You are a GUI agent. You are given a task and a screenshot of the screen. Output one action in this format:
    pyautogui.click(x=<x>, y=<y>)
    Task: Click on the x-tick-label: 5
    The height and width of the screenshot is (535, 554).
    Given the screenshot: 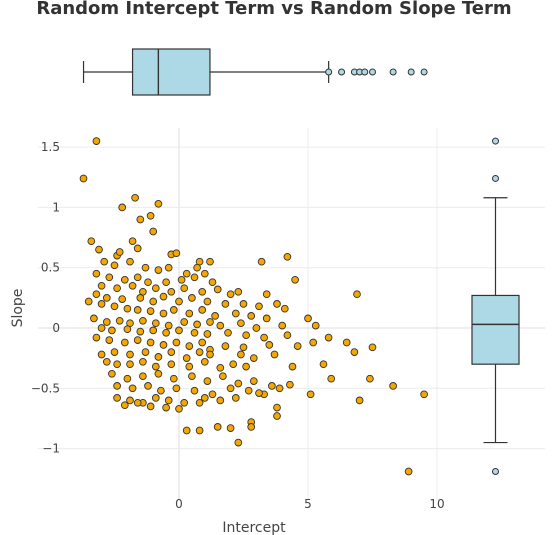 What is the action you would take?
    pyautogui.click(x=308, y=504)
    